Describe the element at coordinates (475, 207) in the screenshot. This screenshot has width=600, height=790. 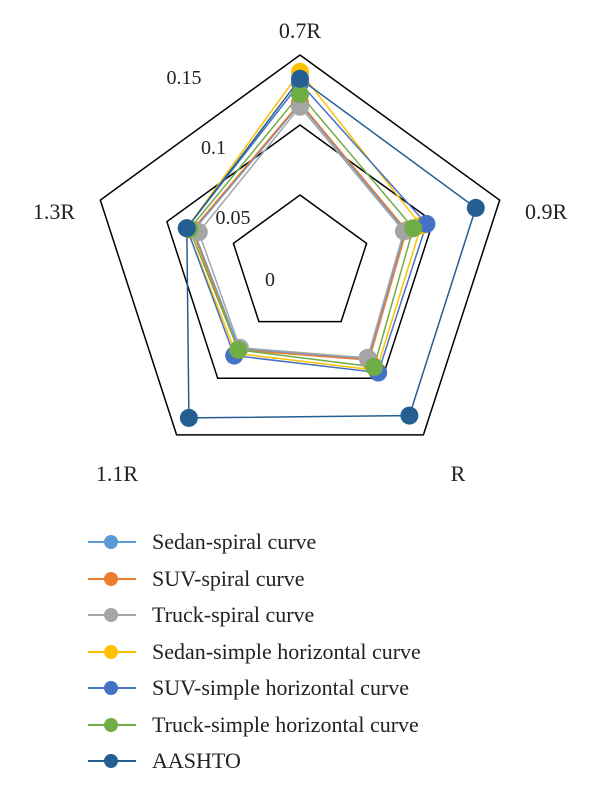
I see `data-point-s6-0.9R` at that location.